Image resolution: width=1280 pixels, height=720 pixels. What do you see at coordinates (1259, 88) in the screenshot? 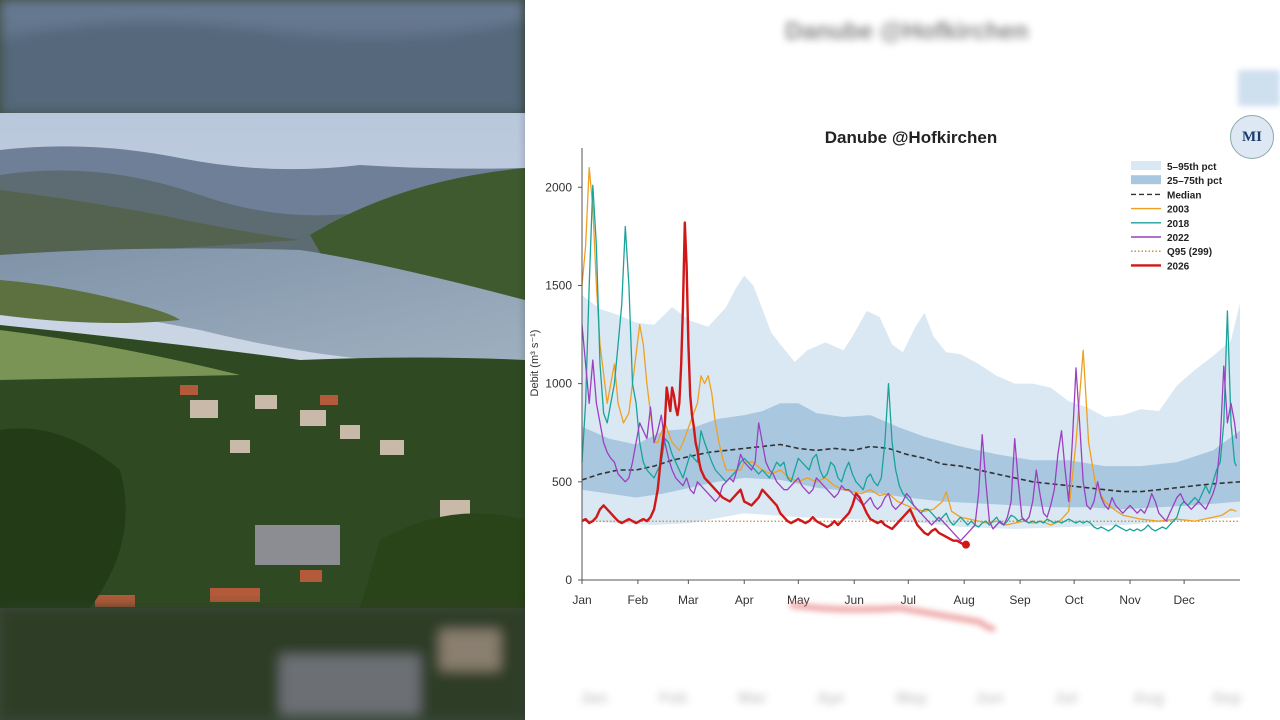
I see `ghost-legend-strip` at bounding box center [1259, 88].